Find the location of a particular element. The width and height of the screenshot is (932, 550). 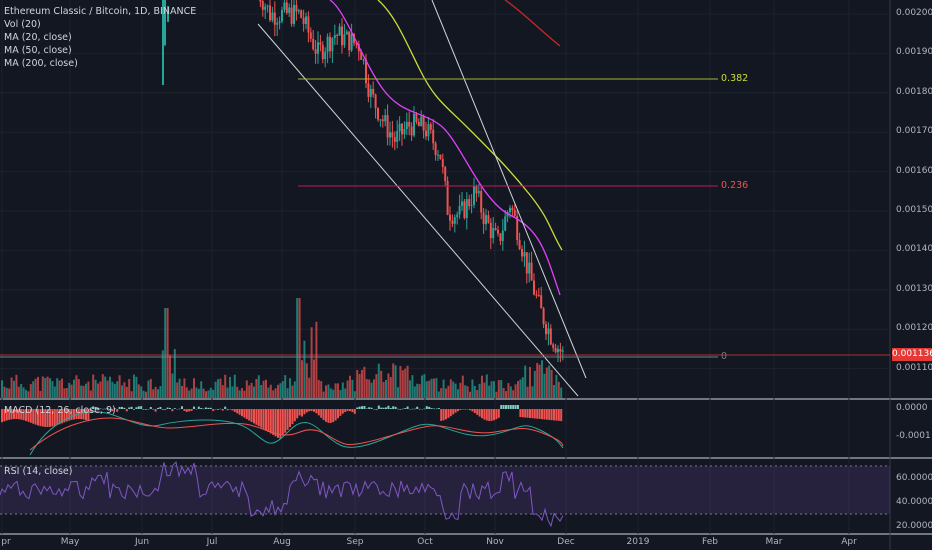

rsi-line is located at coordinates (282, 494).